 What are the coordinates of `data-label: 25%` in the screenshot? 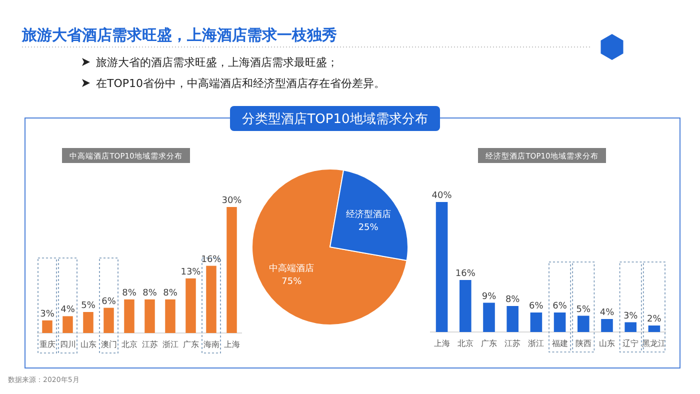 It's located at (368, 228).